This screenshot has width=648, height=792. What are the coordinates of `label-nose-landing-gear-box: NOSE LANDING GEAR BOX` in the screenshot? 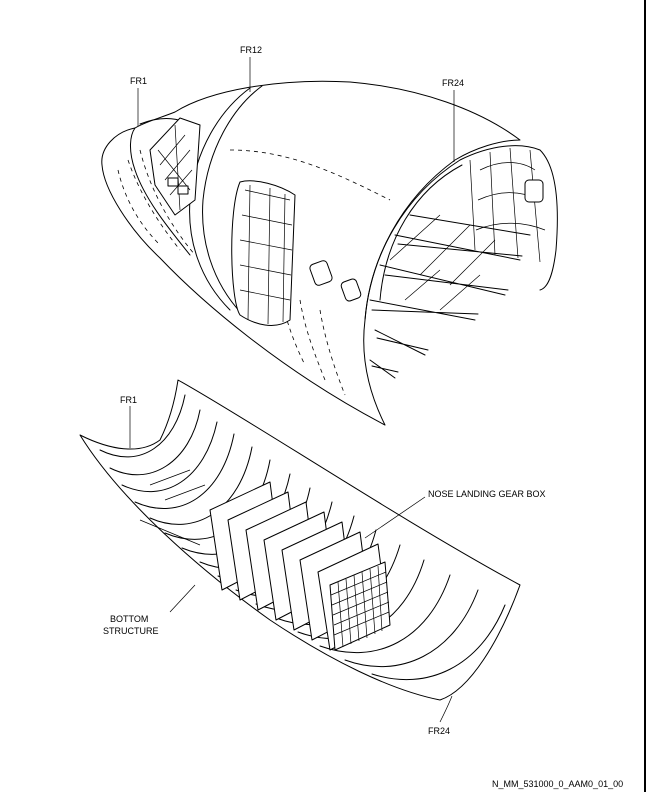 It's located at (487, 494).